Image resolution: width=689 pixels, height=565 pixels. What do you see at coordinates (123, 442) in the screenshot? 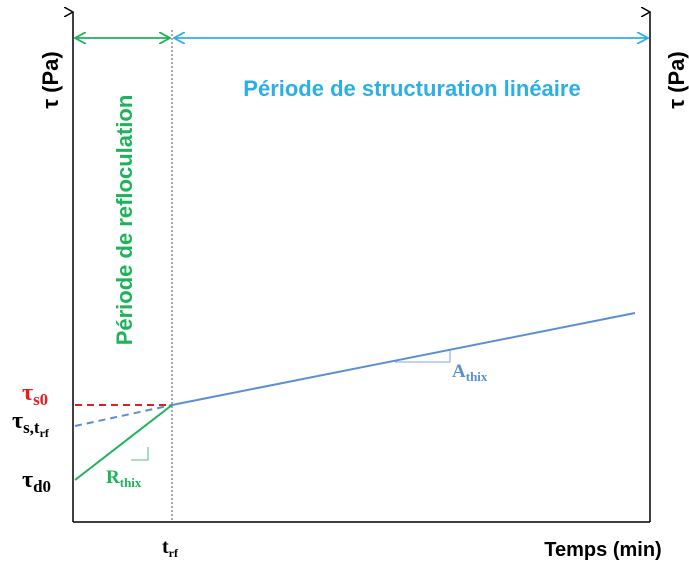
I see `refloc-line` at bounding box center [123, 442].